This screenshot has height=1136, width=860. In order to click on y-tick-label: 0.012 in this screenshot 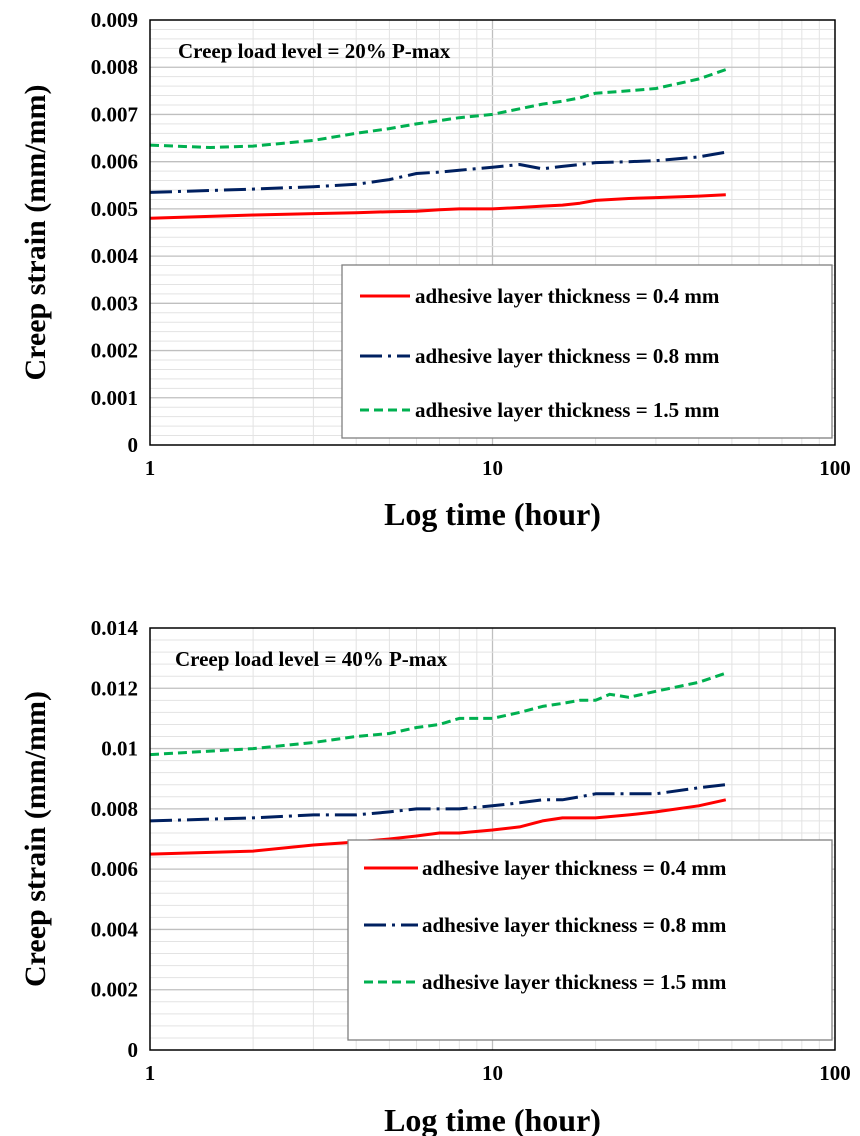, I will do `click(114, 688)`.